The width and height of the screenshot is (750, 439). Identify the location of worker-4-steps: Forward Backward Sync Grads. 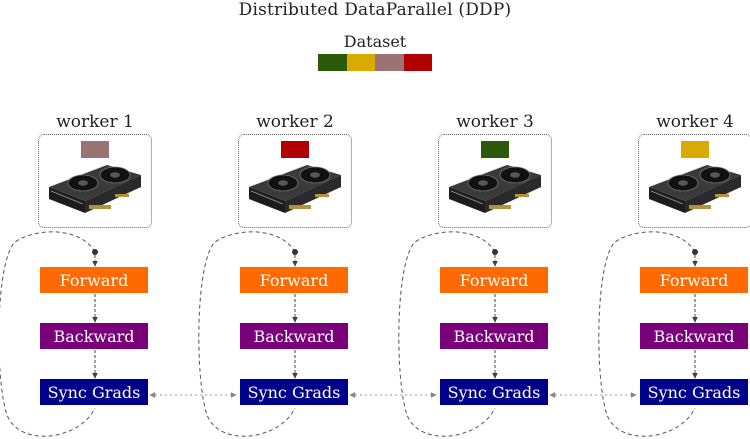
(694, 219).